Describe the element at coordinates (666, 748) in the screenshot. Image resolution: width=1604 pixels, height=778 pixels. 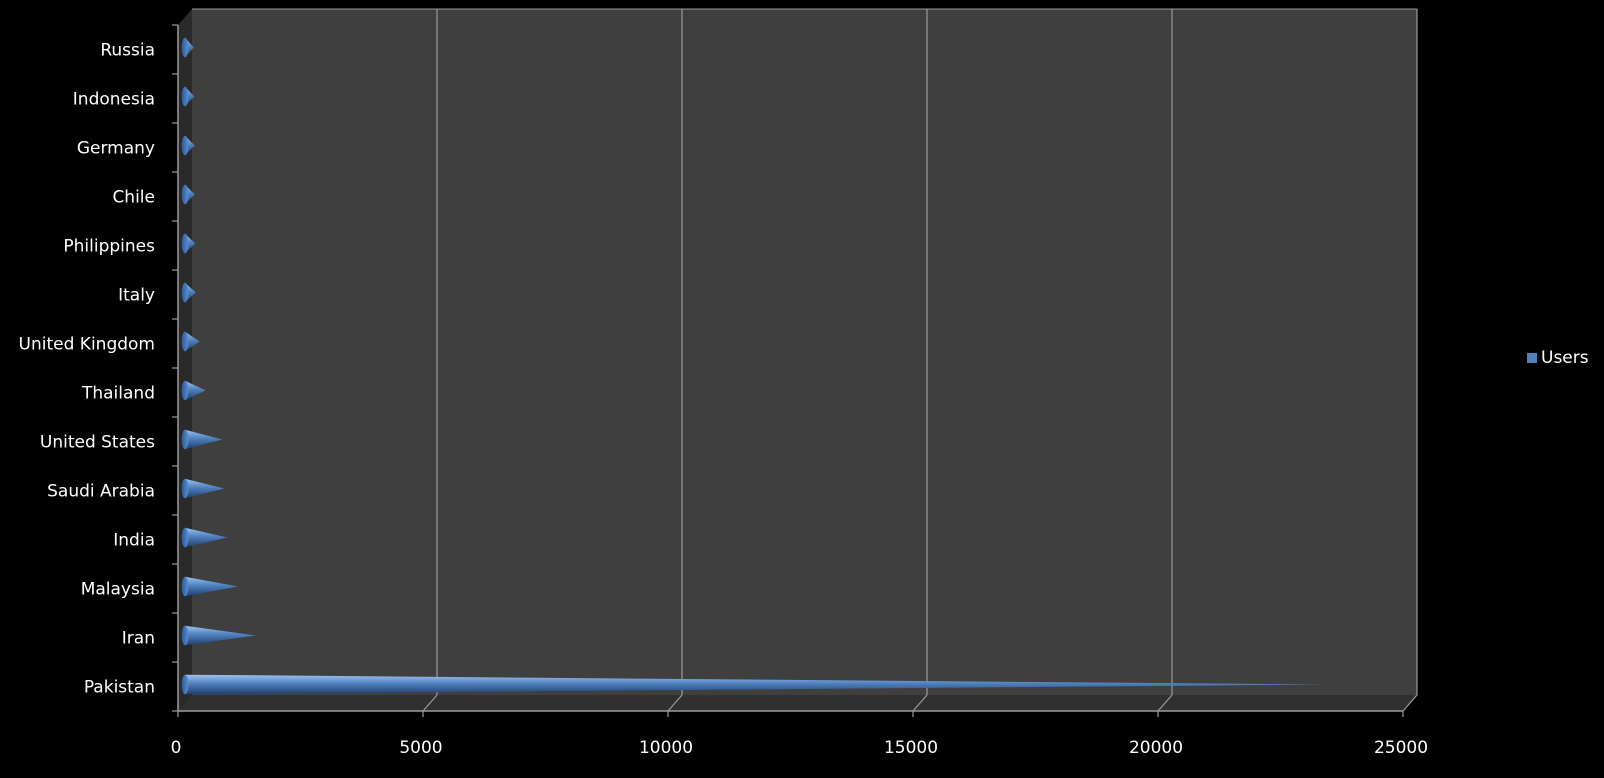
I see `x-tick-label: 10000` at that location.